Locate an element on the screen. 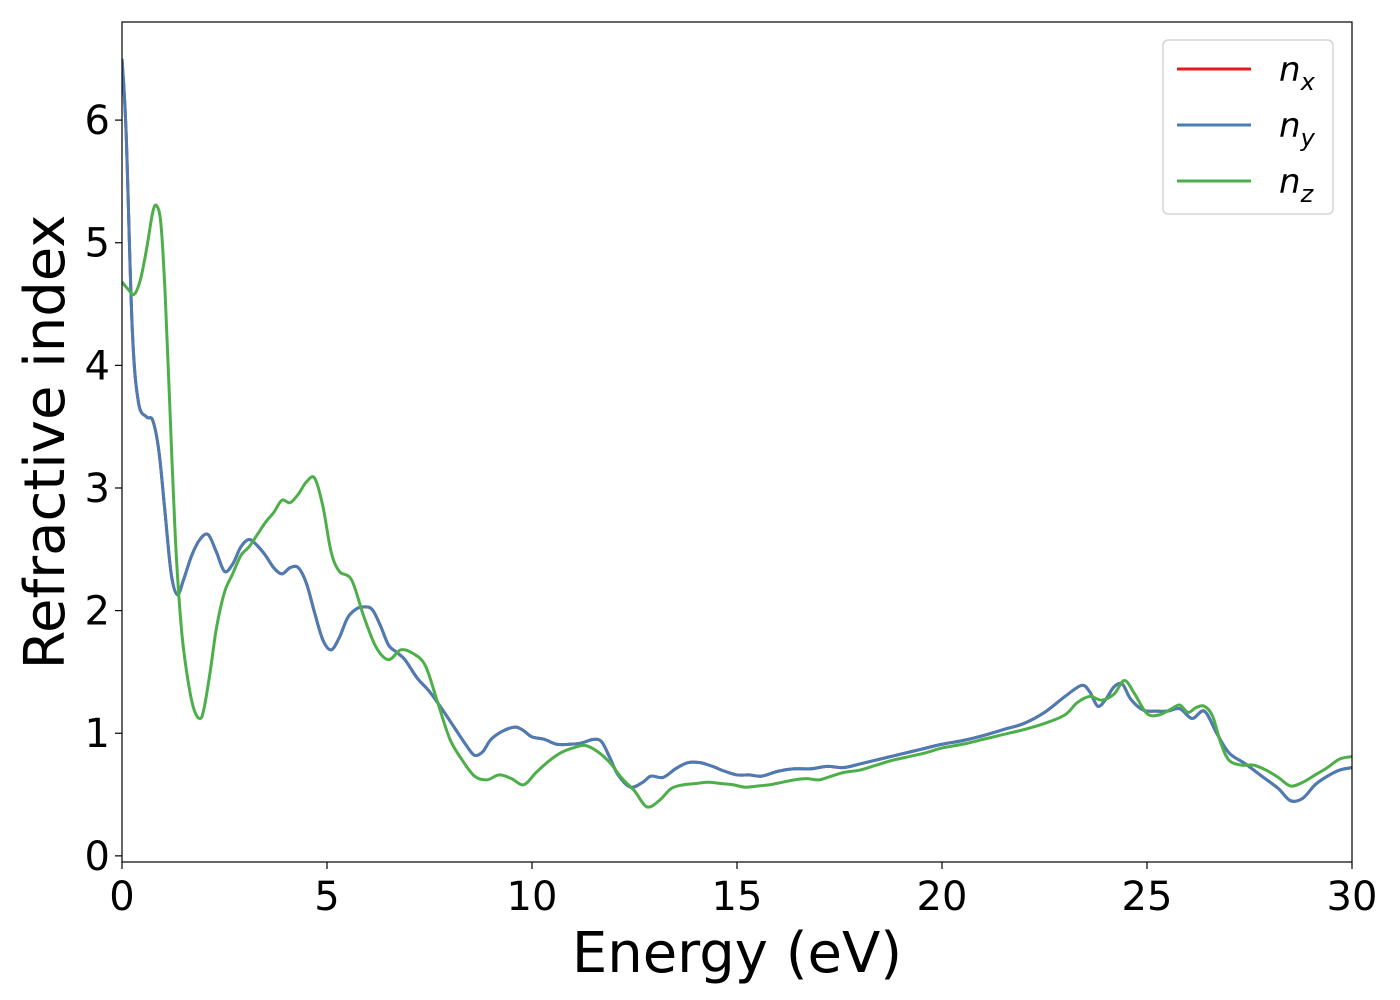  legend-box is located at coordinates (1248, 127).